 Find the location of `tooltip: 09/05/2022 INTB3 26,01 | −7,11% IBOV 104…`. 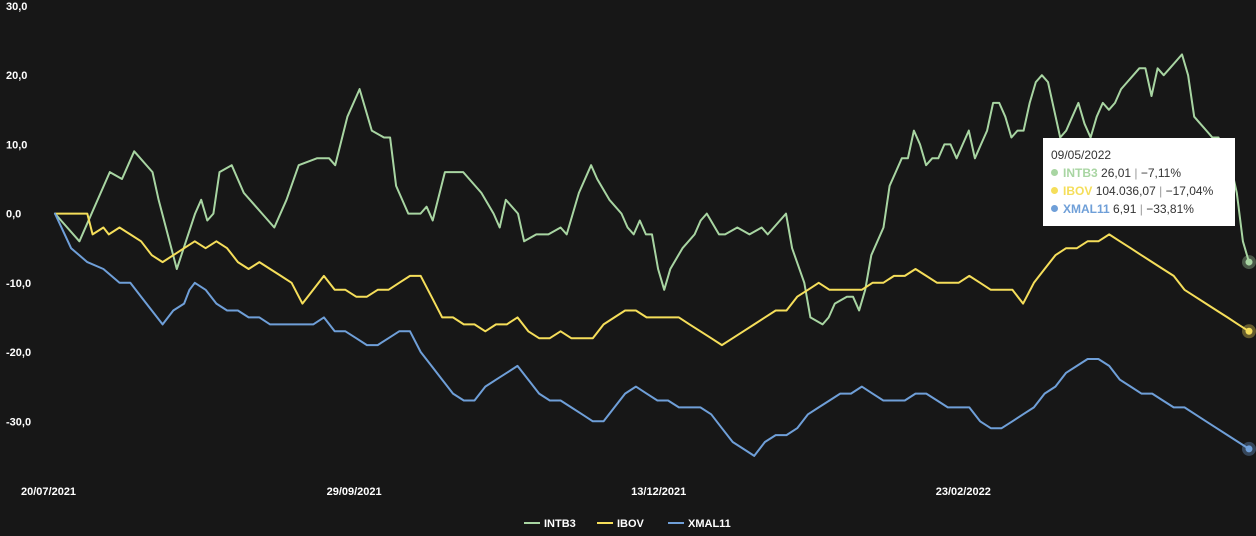

tooltip: 09/05/2022 INTB3 26,01 | −7,11% IBOV 104… is located at coordinates (1139, 182).